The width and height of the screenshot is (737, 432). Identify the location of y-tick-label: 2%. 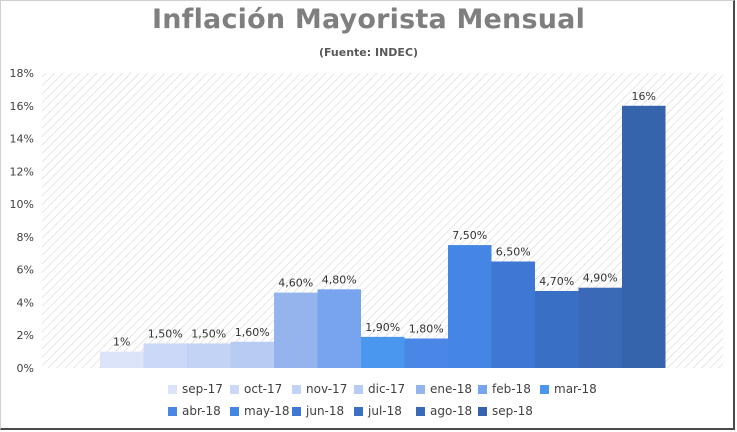
(25, 335).